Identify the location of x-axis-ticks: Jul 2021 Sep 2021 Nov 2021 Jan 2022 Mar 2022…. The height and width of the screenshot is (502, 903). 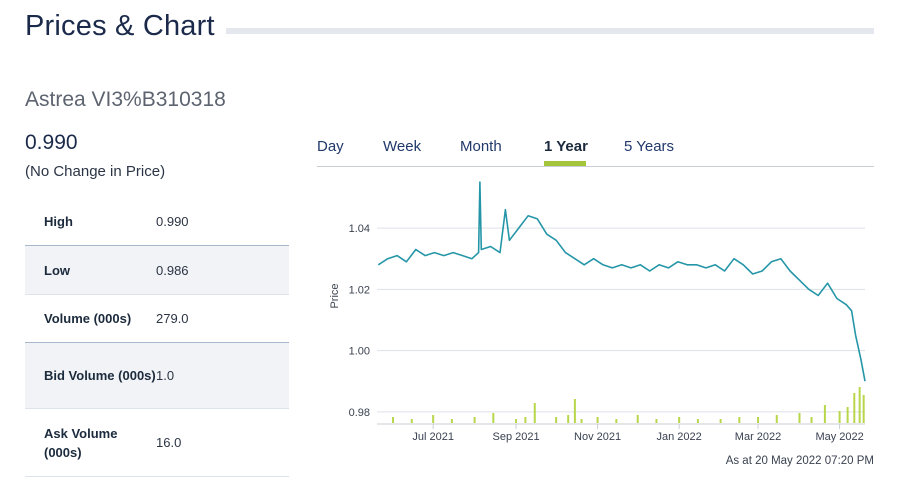
(638, 433).